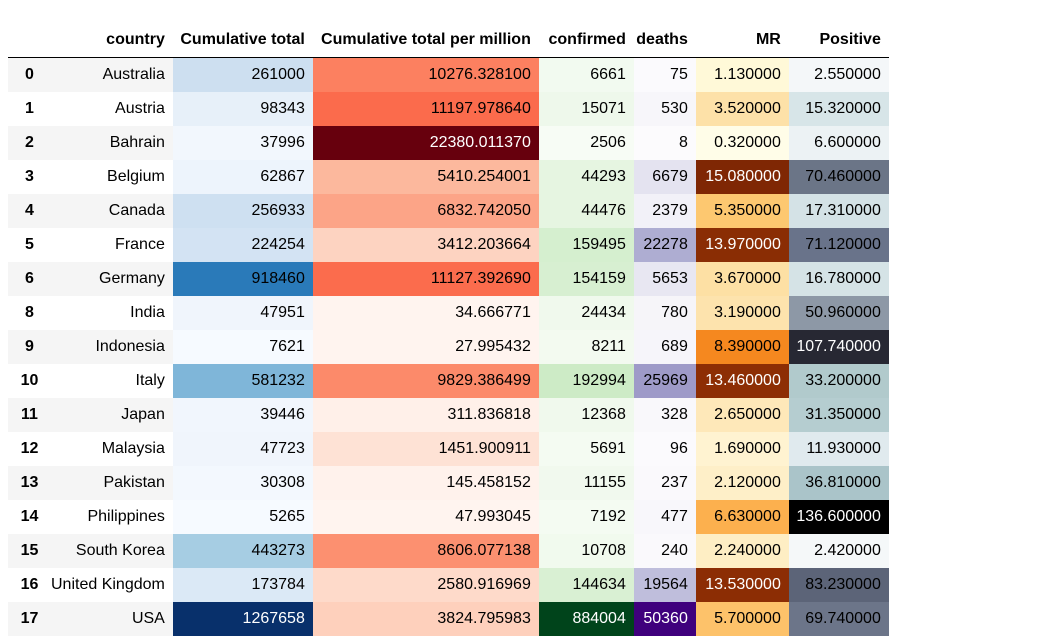 Image resolution: width=1062 pixels, height=643 pixels. What do you see at coordinates (112, 40) in the screenshot?
I see `column-header-country: country` at bounding box center [112, 40].